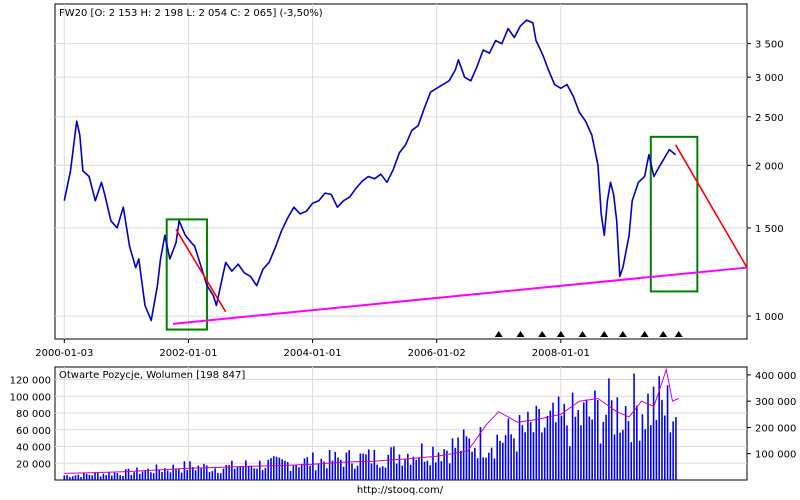  What do you see at coordinates (771, 416) in the screenshot?
I see `open-interest-right-axis: 100 000 200 000 300 000 400 000` at bounding box center [771, 416].